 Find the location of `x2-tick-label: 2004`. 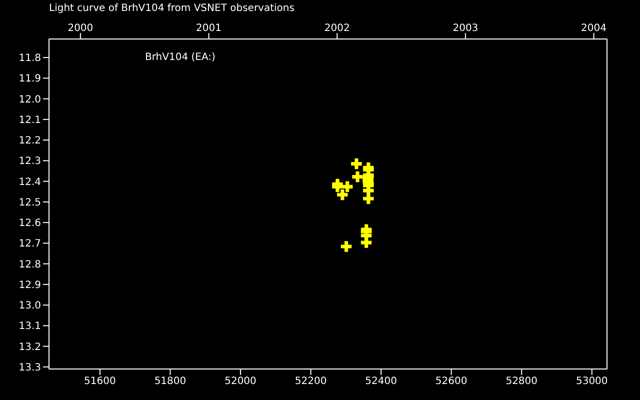

x2-tick-label: 2004 is located at coordinates (594, 28).